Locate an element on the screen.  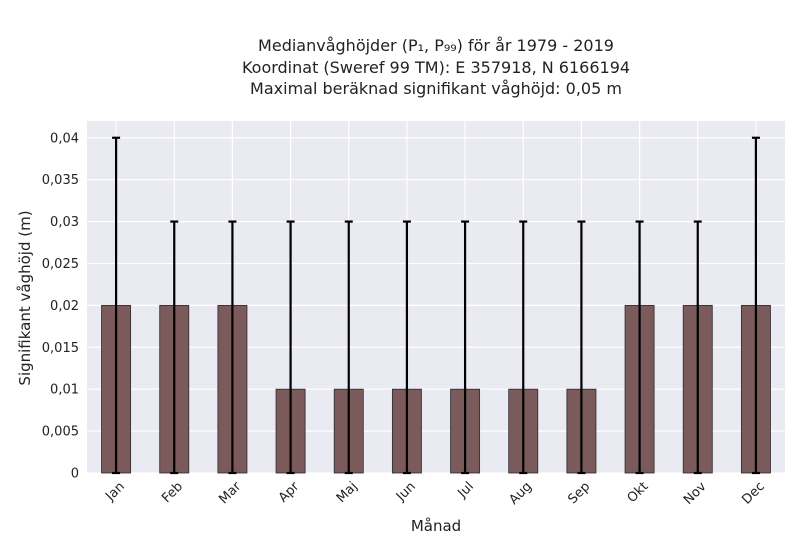
y-tick-label: 0,025 is located at coordinates (60, 264).